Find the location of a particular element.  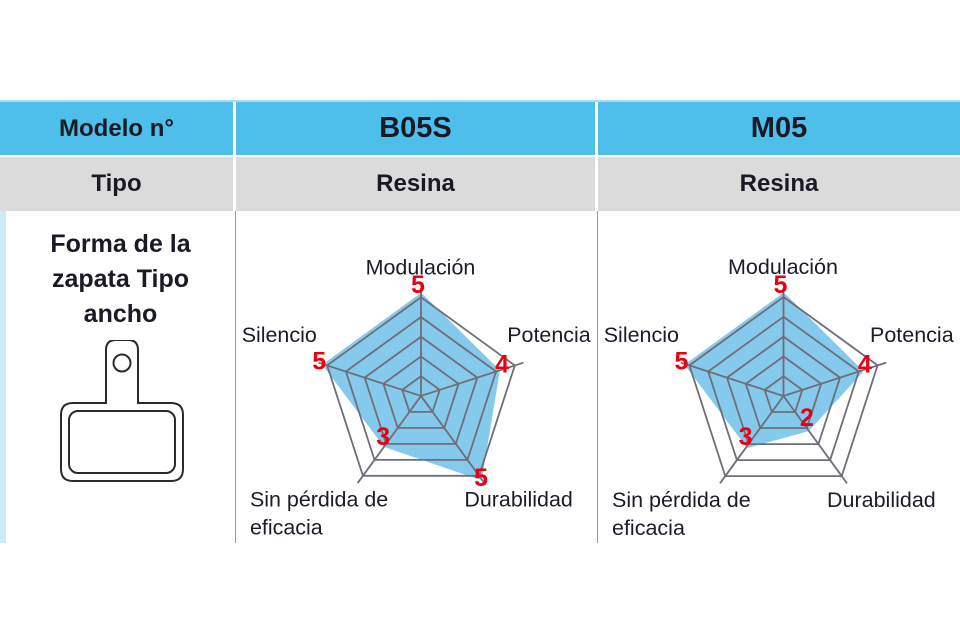

shape-title-line: zapata Tipo is located at coordinates (120, 279).